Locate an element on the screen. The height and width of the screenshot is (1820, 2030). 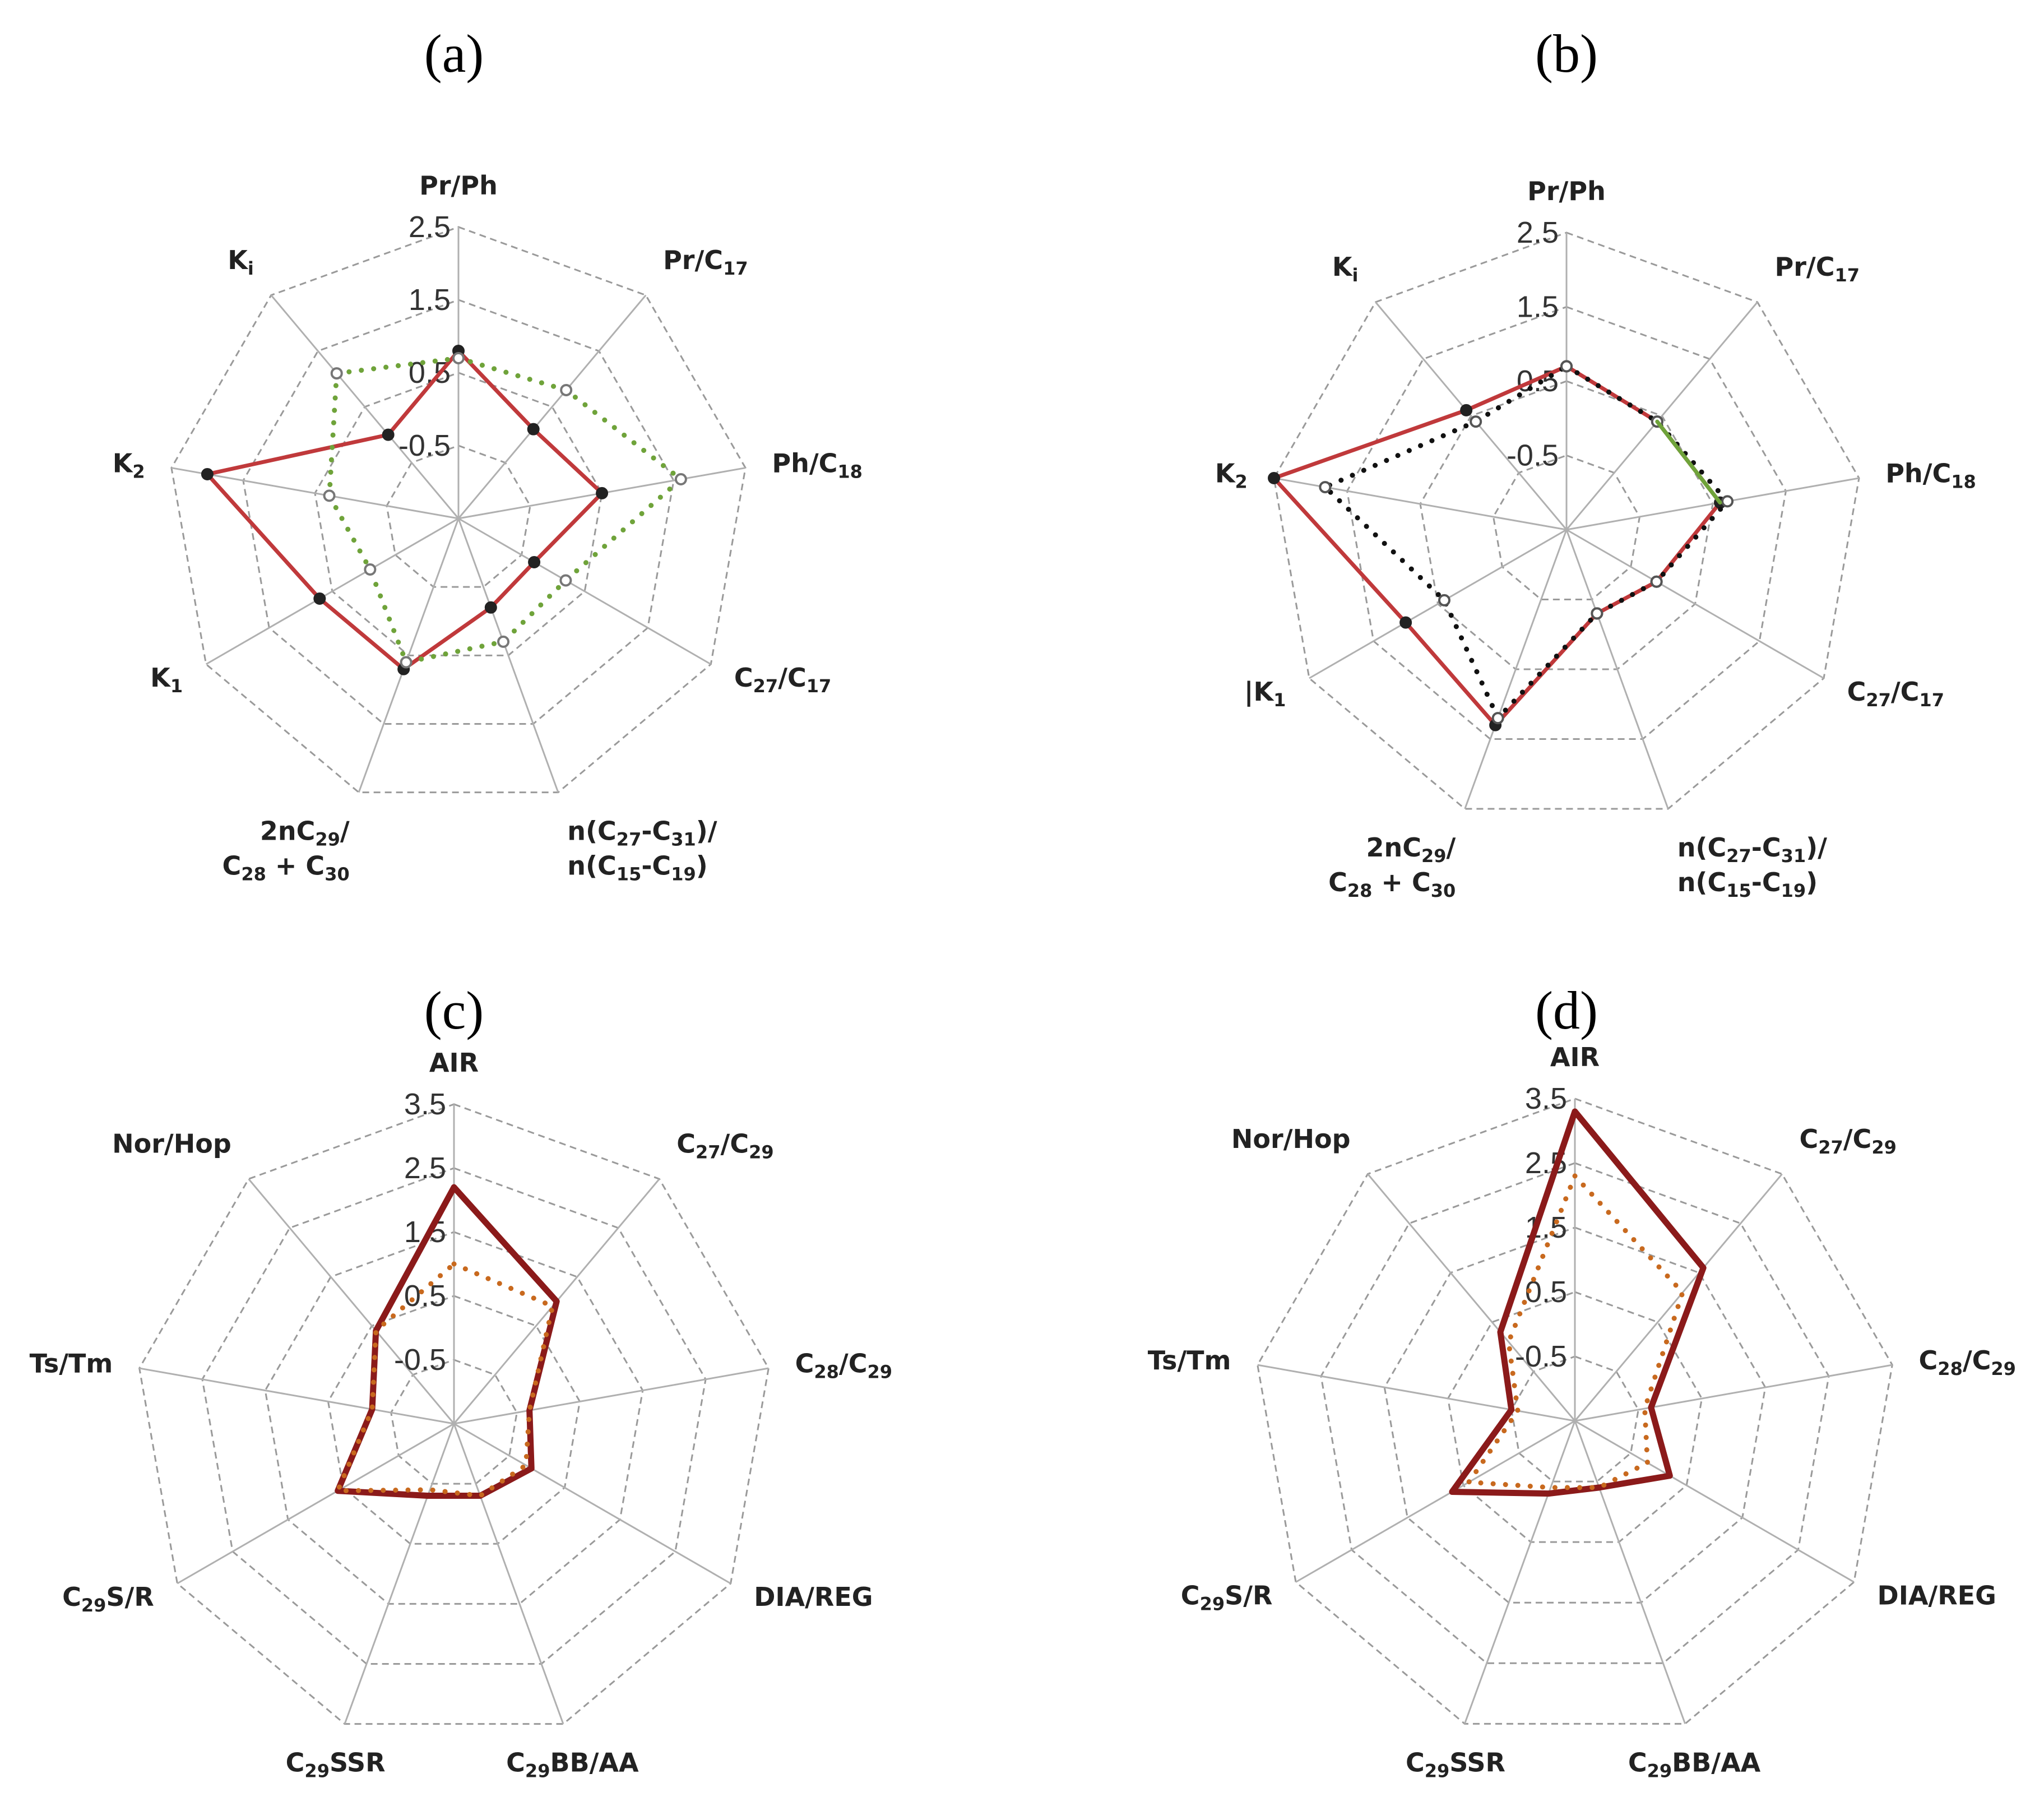
data-point-series-2-k2 is located at coordinates (1325, 487).